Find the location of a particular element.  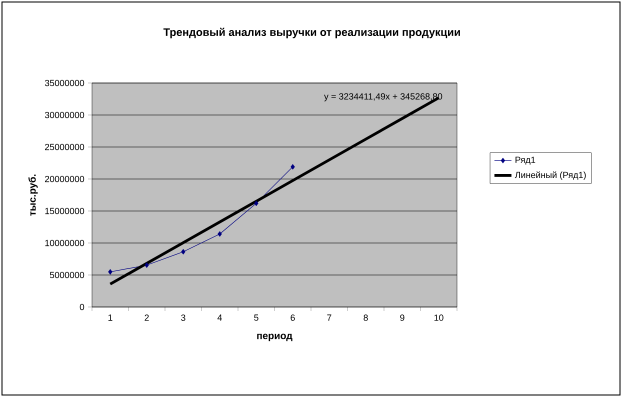

x-tick-label: 6 is located at coordinates (292, 317).